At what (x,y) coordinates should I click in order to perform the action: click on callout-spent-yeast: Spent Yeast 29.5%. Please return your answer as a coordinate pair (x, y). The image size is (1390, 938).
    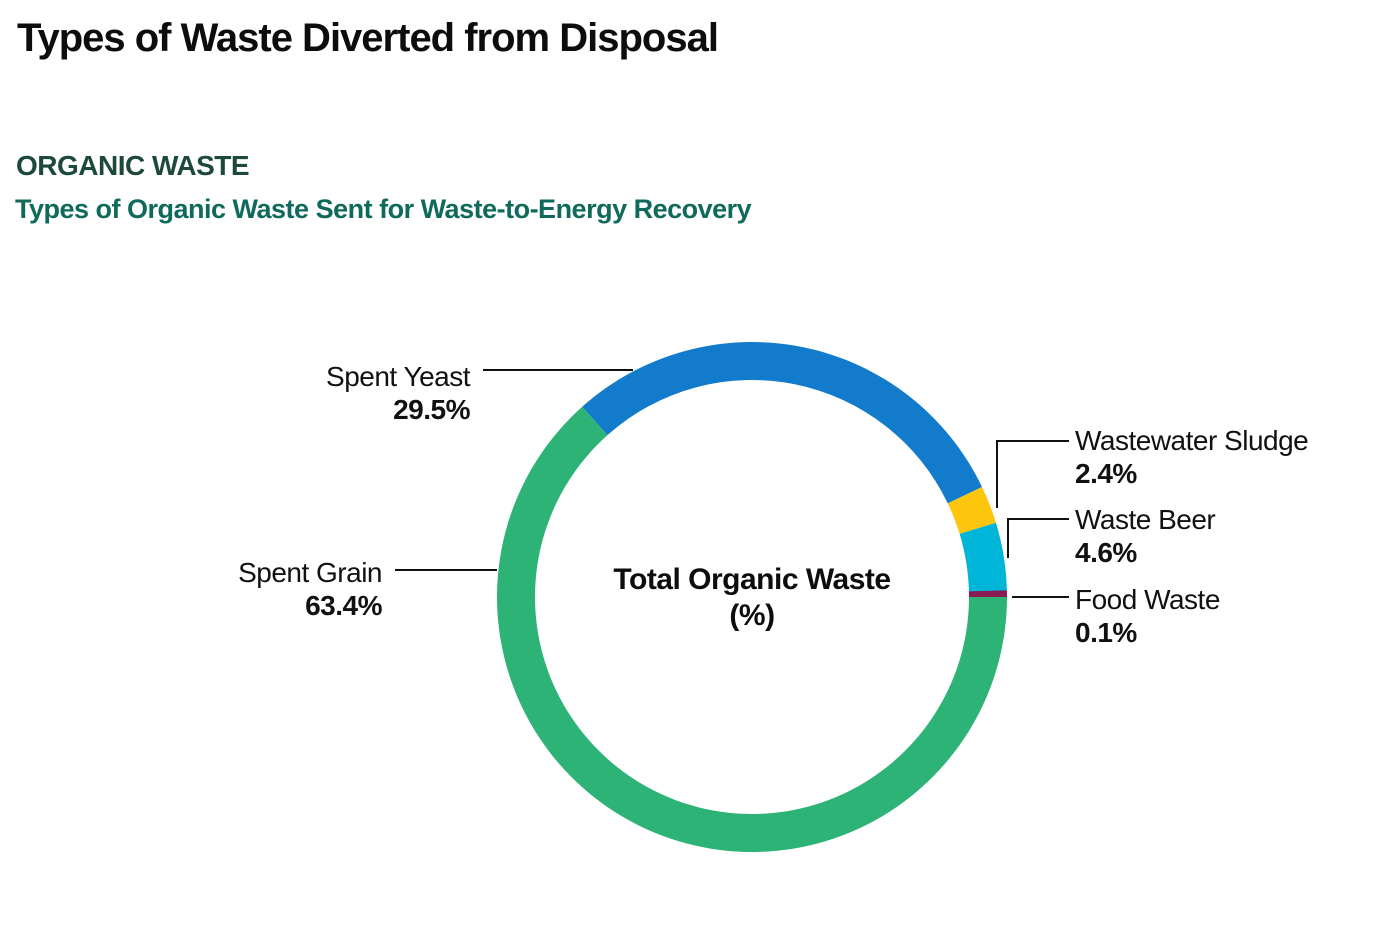
    Looking at the image, I should click on (398, 393).